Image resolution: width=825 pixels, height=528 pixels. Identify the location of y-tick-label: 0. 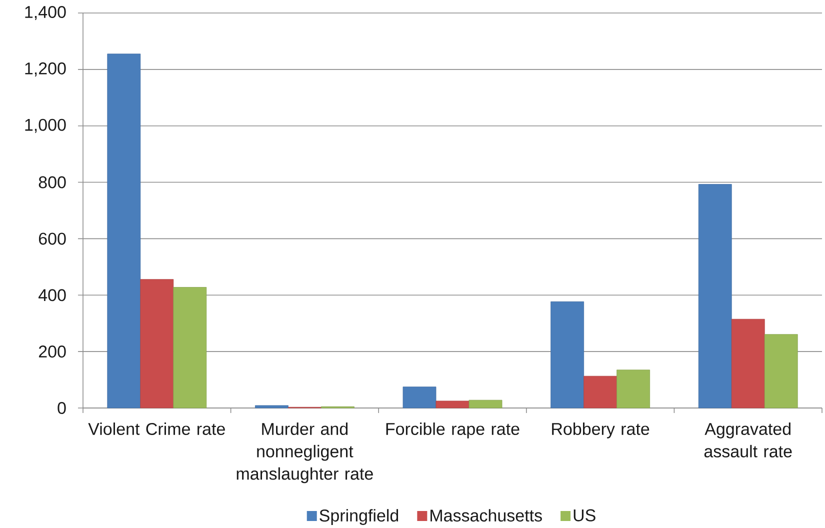
(62, 408).